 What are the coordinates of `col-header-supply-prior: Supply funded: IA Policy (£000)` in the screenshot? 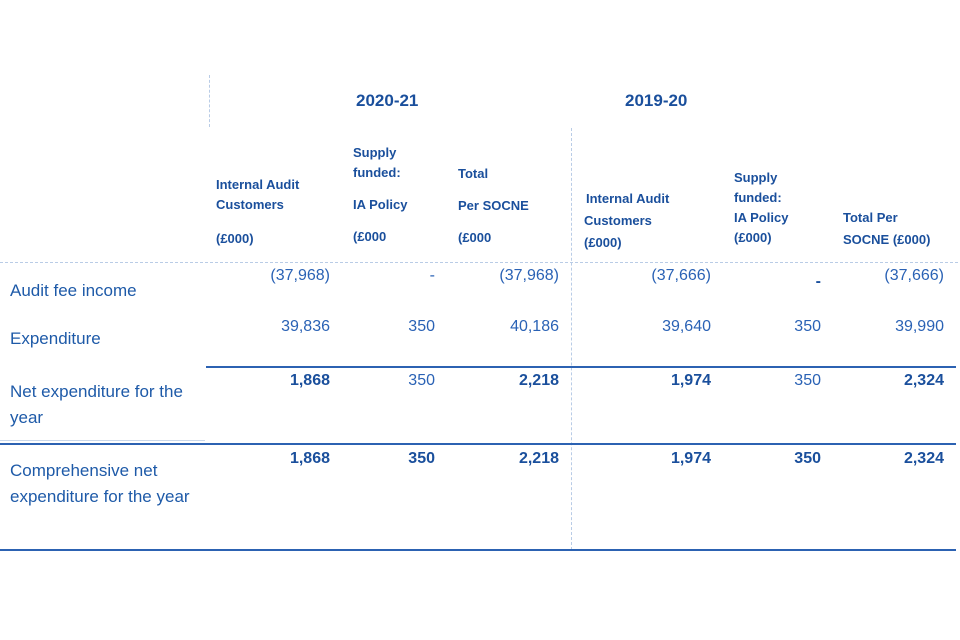 It's located at (761, 207).